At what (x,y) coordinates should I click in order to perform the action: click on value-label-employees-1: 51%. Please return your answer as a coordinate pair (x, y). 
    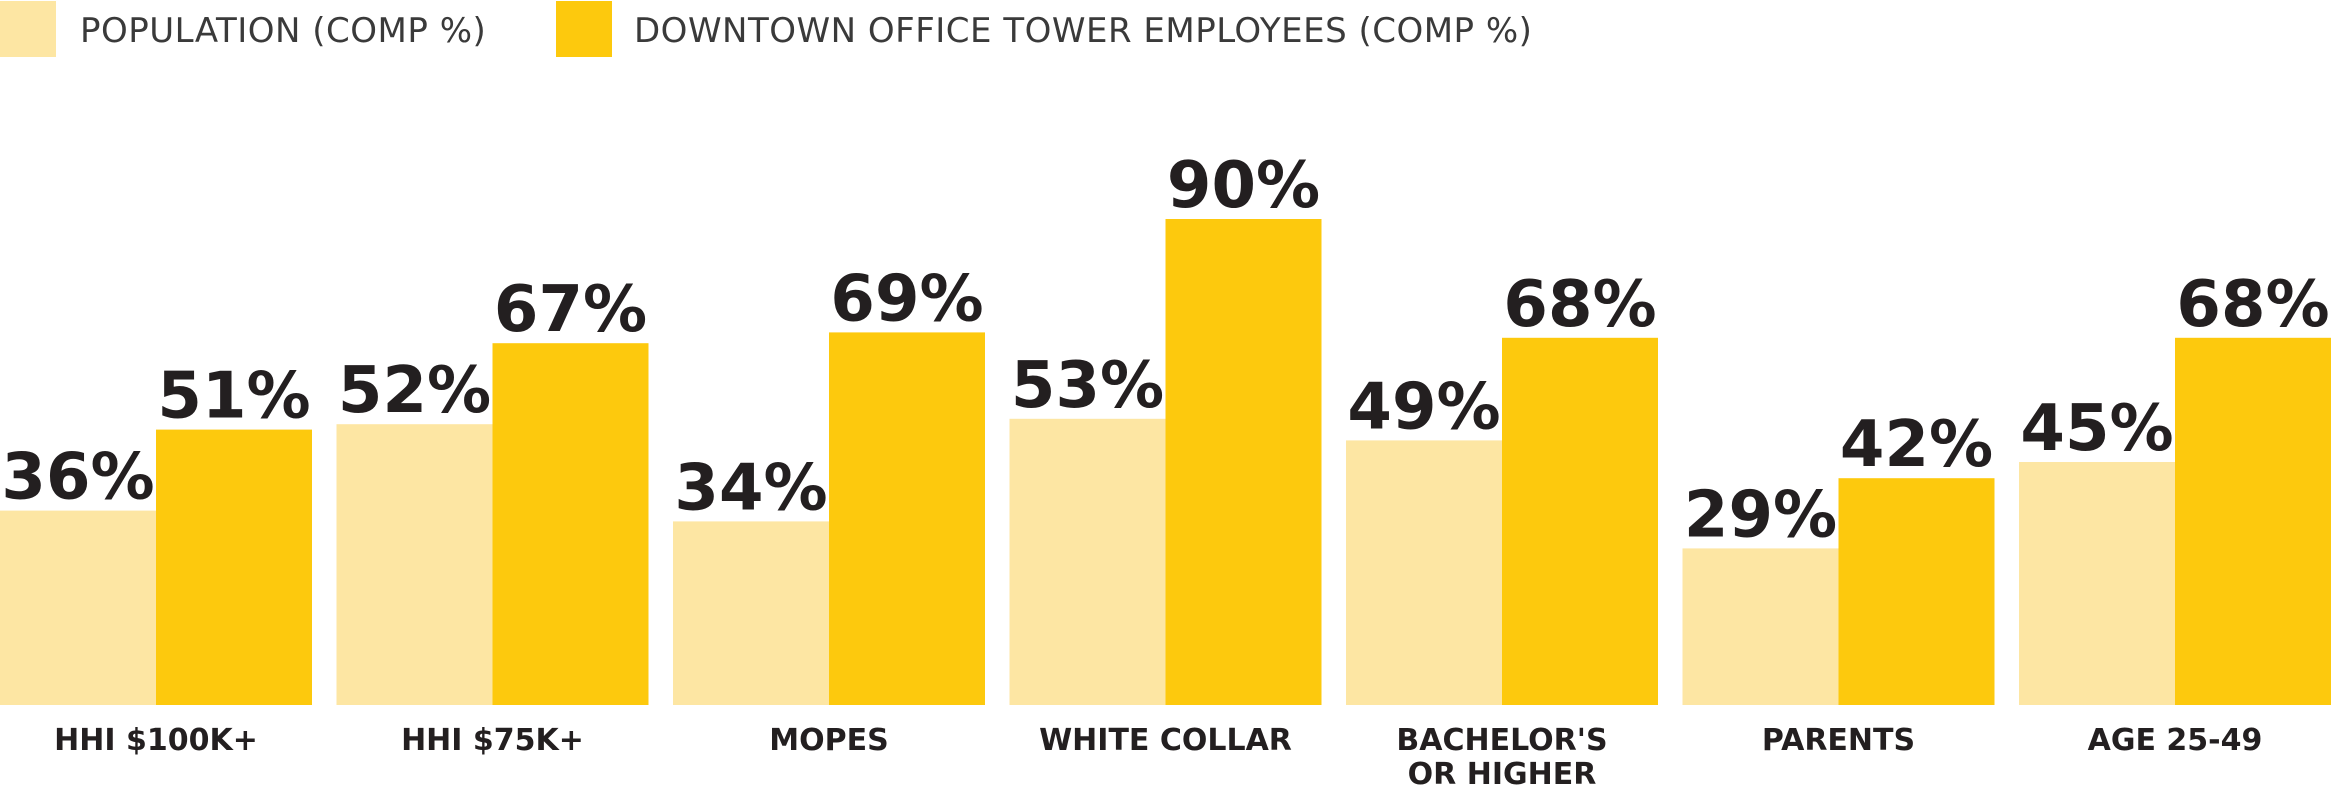
    Looking at the image, I should click on (233, 397).